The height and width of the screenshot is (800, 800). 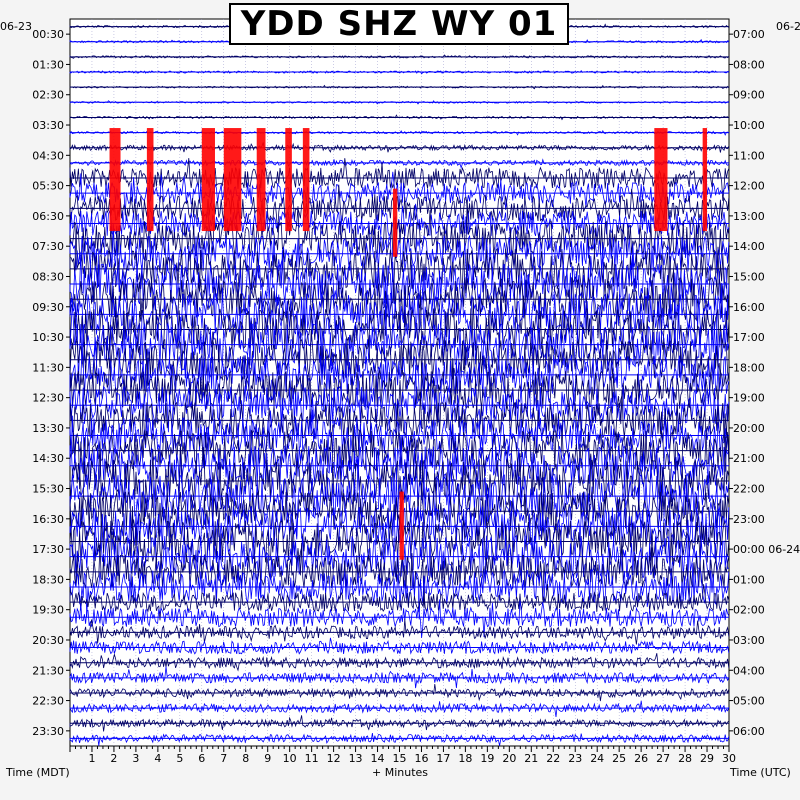 I want to click on right-tick-label: 19:00, so click(x=749, y=398).